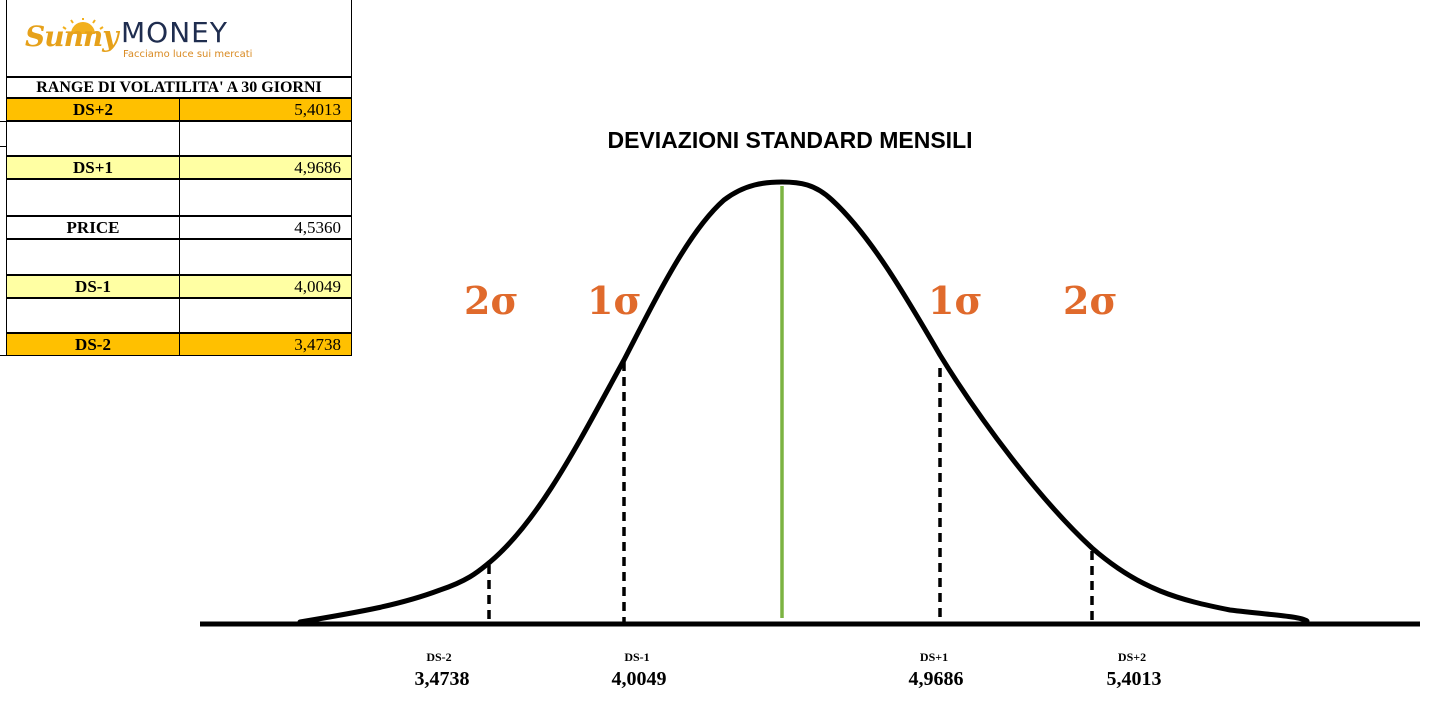 This screenshot has height=725, width=1433. I want to click on marker-label-ds-plus-1: DS+1, so click(934, 657).